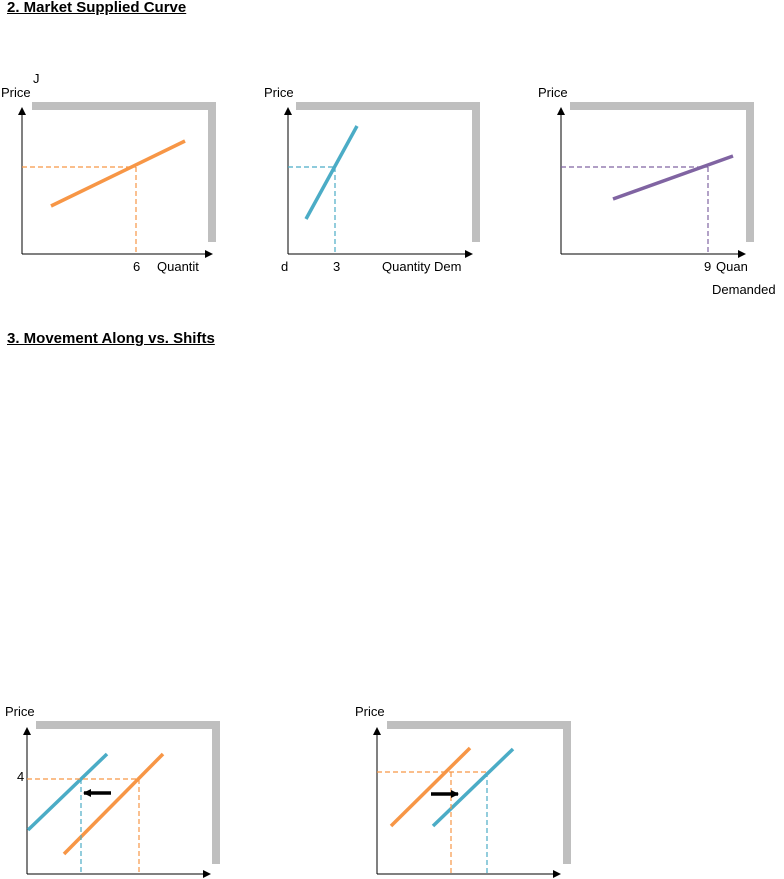  I want to click on graph-1: Price J 6 Quantit, so click(108, 172).